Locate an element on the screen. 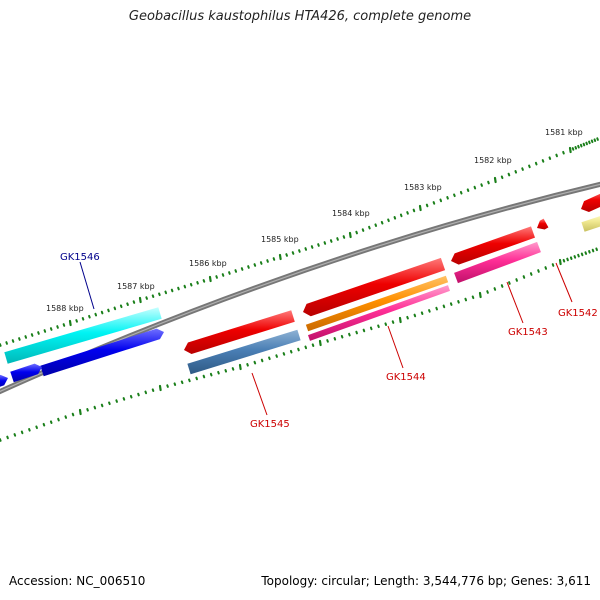 The image size is (600, 600). kbp-label: 1583 kbp is located at coordinates (423, 187).